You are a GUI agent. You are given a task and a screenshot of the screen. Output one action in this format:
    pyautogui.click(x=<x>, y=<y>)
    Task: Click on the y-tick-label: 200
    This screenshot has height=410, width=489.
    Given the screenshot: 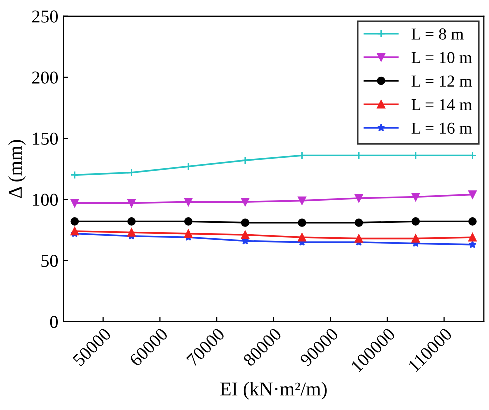 What is the action you would take?
    pyautogui.click(x=45, y=78)
    